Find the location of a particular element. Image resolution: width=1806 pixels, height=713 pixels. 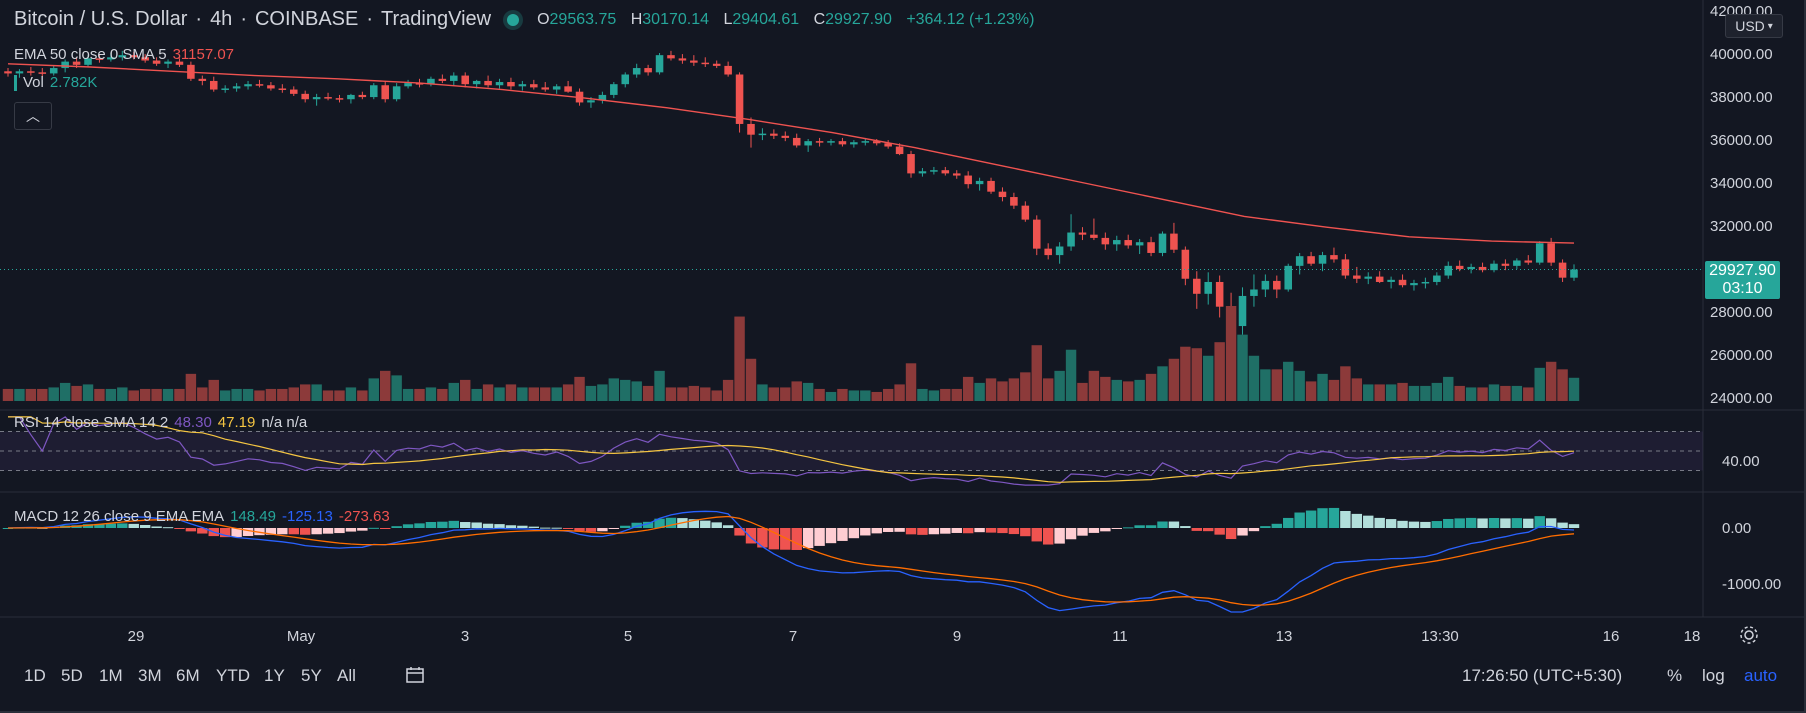

low-value: 29404.61 is located at coordinates (766, 19).